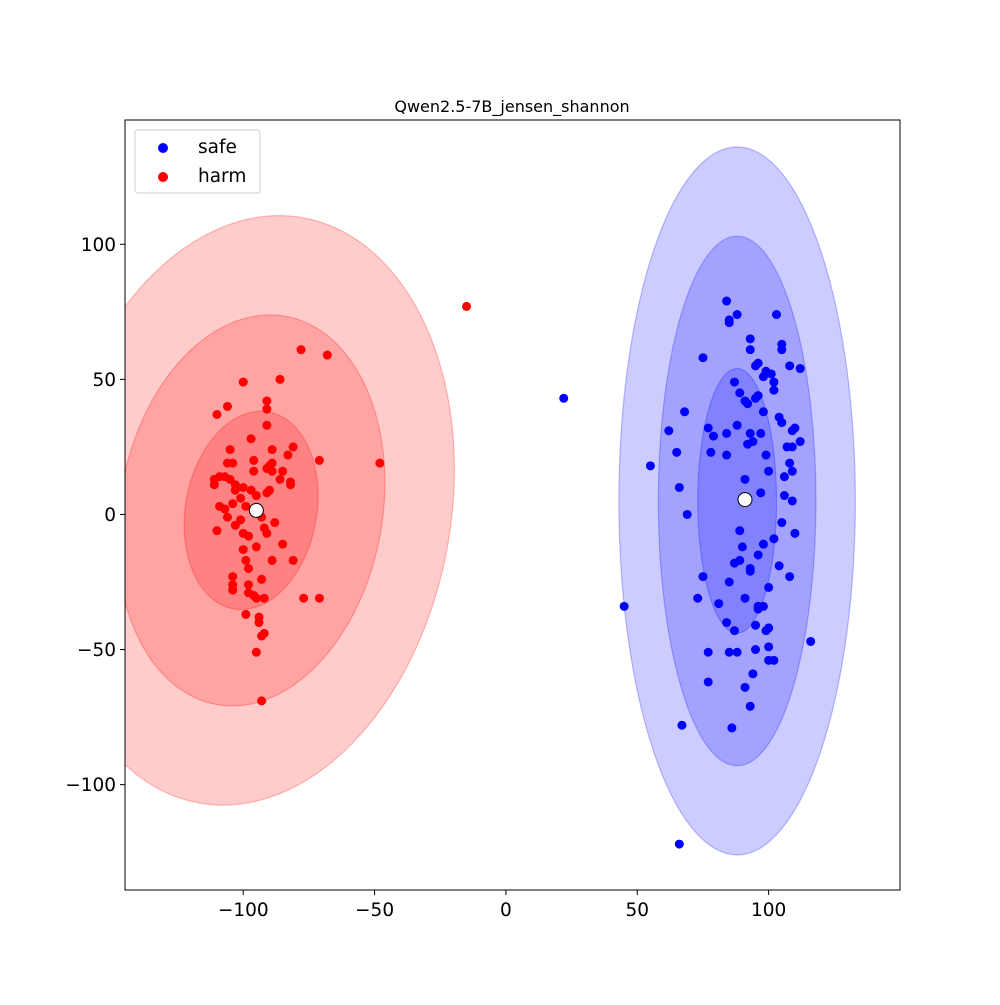 The image size is (1000, 1005). I want to click on y-tick-label: 50, so click(104, 380).